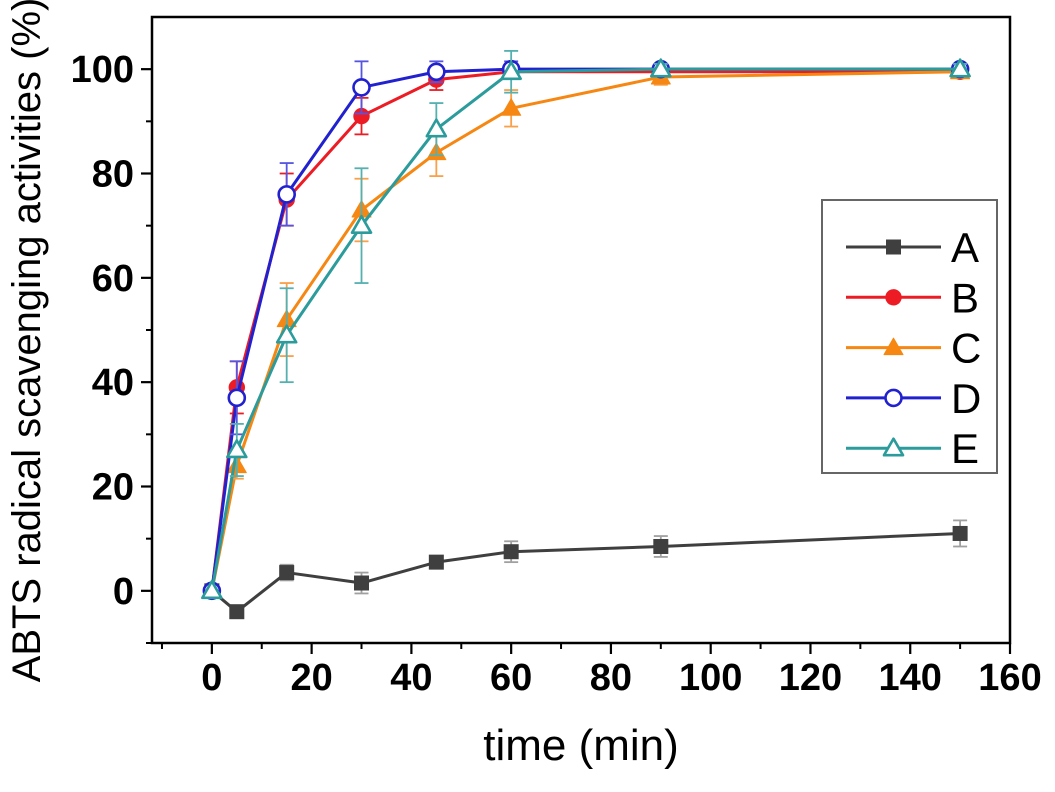 This screenshot has width=1055, height=792. What do you see at coordinates (912, 297) in the screenshot?
I see `legend-item-B: B` at bounding box center [912, 297].